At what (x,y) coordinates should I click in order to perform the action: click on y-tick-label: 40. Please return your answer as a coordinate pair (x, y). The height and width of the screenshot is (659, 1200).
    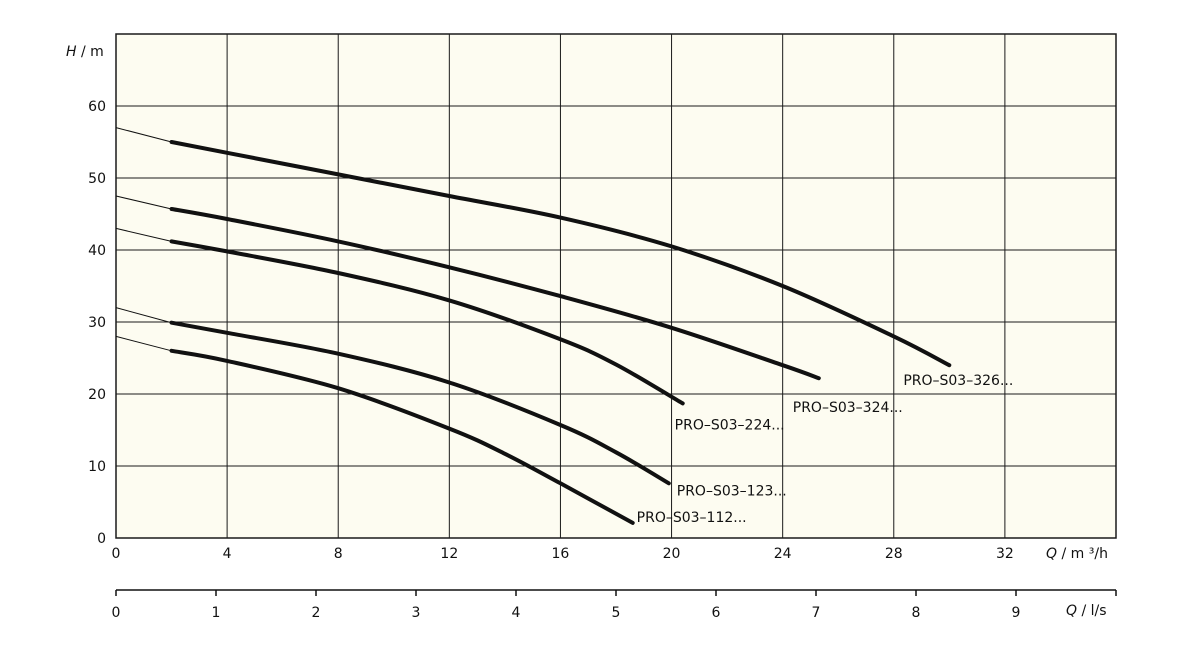
    Looking at the image, I should click on (97, 251).